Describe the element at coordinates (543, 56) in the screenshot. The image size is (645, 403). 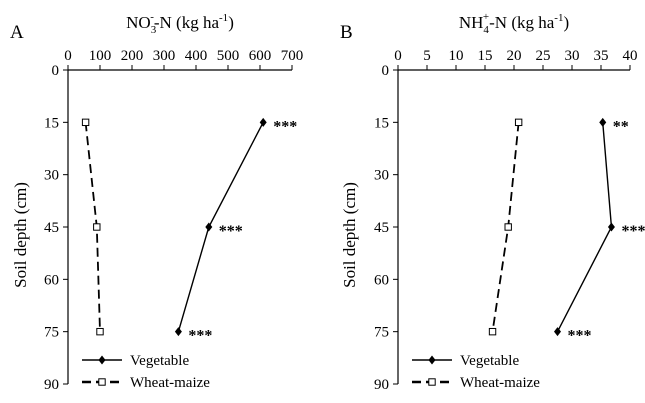
I see `x-tick-label: 25` at that location.